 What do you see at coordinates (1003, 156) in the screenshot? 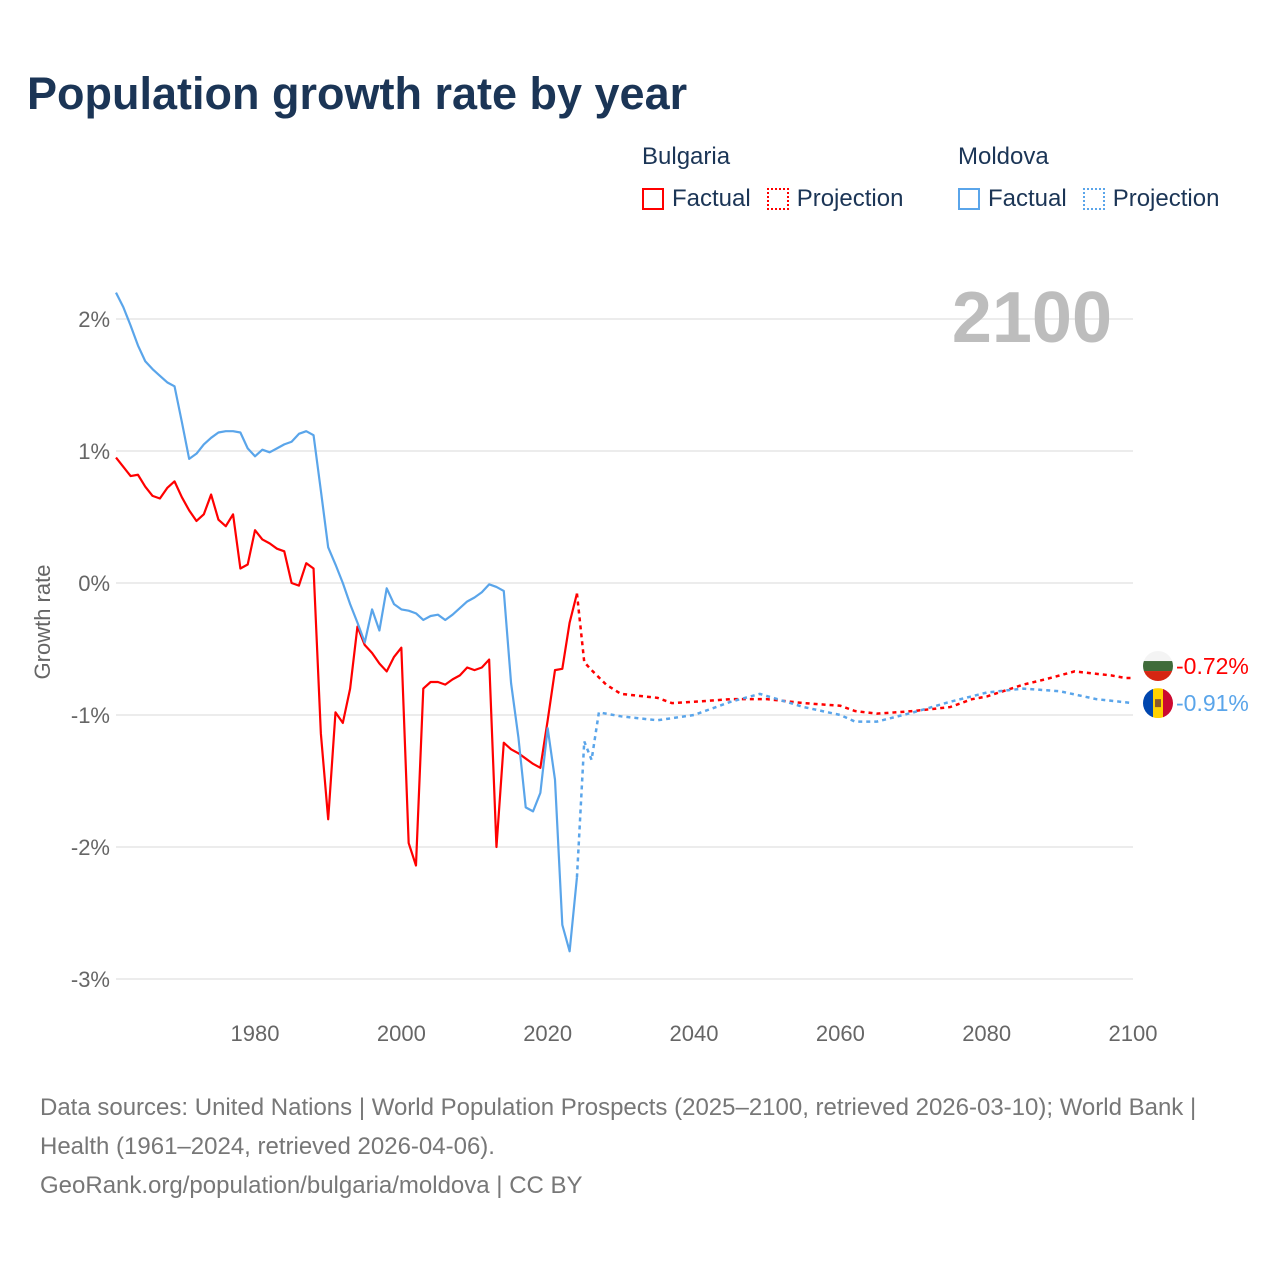
I see `legend-group-title: Moldova` at bounding box center [1003, 156].